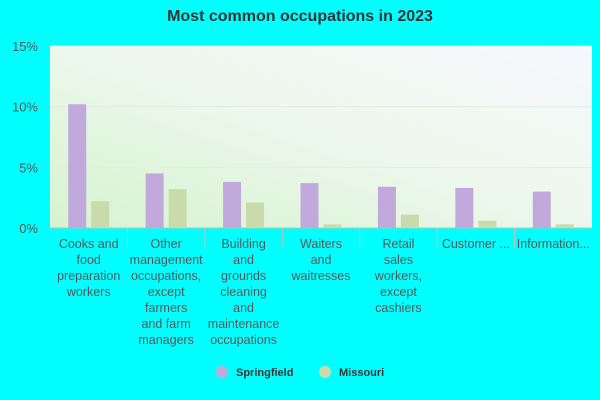 The height and width of the screenshot is (400, 600). Describe the element at coordinates (28, 228) in the screenshot. I see `y-tick-label: 0%` at that location.